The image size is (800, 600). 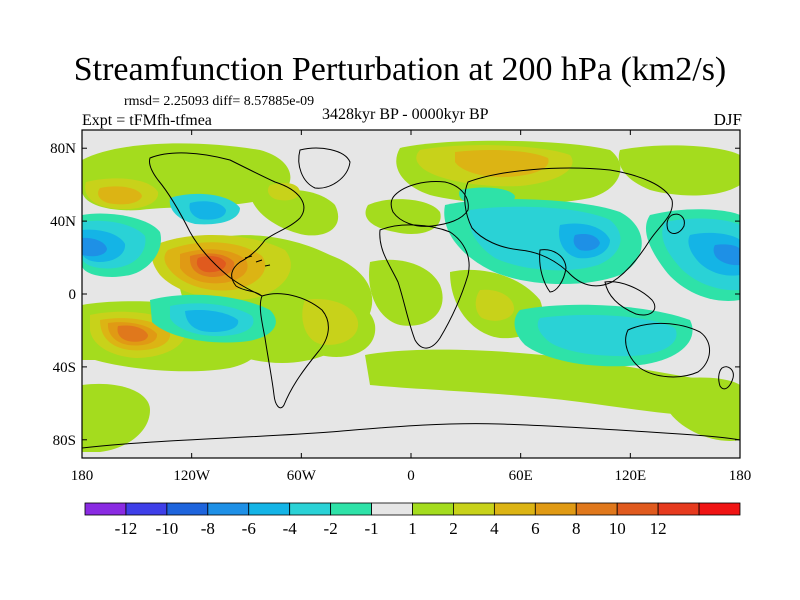 I want to click on y-tick-label: 0, so click(x=73, y=295).